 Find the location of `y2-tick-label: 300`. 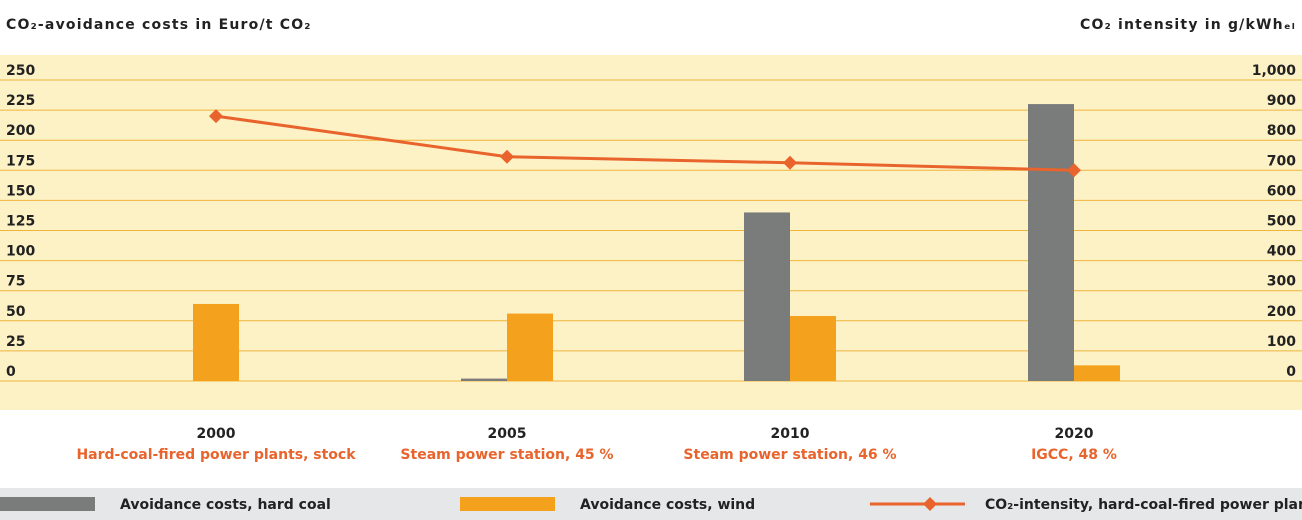

y2-tick-label: 300 is located at coordinates (1281, 282).